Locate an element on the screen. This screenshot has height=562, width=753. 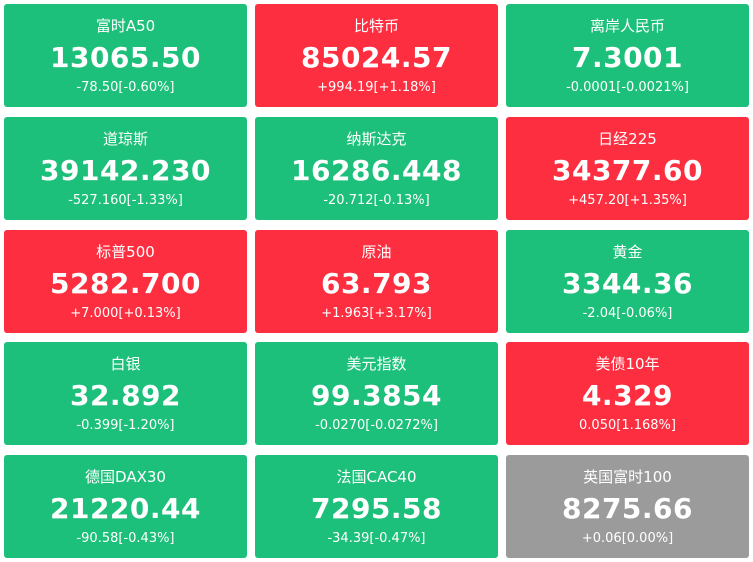
tile-name: 德国DAX30 is located at coordinates (125, 477).